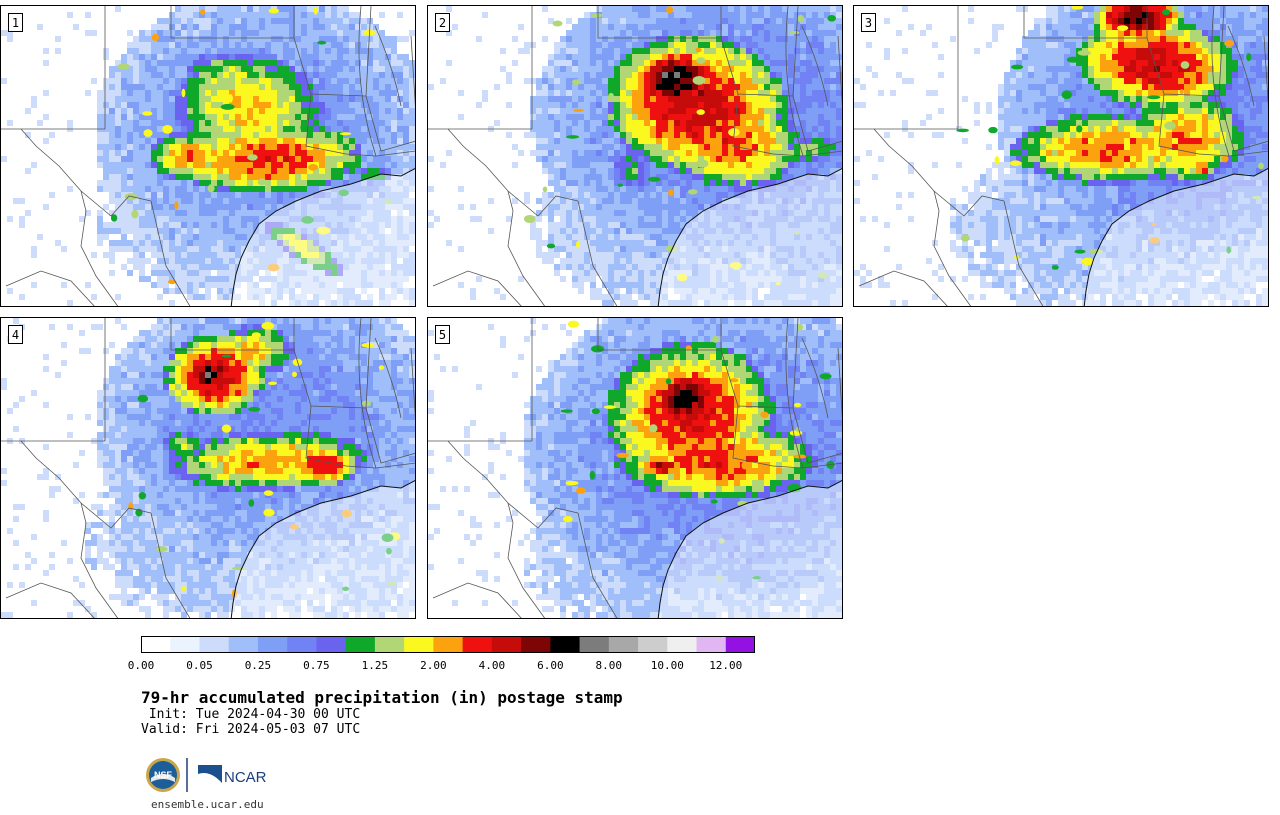 The width and height of the screenshot is (1280, 815). Describe the element at coordinates (207, 804) in the screenshot. I see `website-link: ensemble.ucar.edu` at that location.